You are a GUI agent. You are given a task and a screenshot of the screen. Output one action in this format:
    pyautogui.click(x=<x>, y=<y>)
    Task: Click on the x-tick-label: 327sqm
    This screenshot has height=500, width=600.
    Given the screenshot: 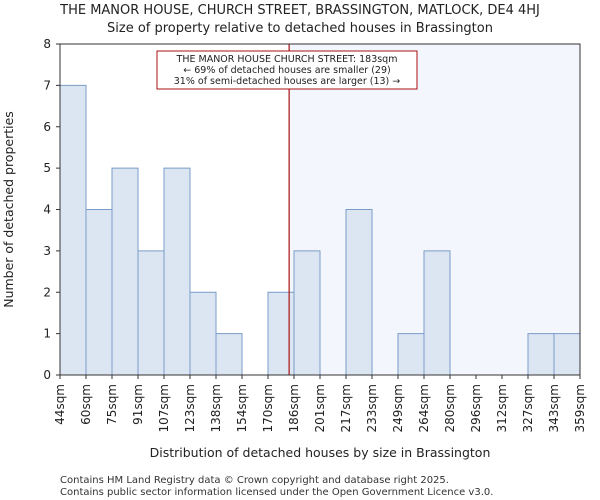 What is the action you would take?
    pyautogui.click(x=528, y=408)
    